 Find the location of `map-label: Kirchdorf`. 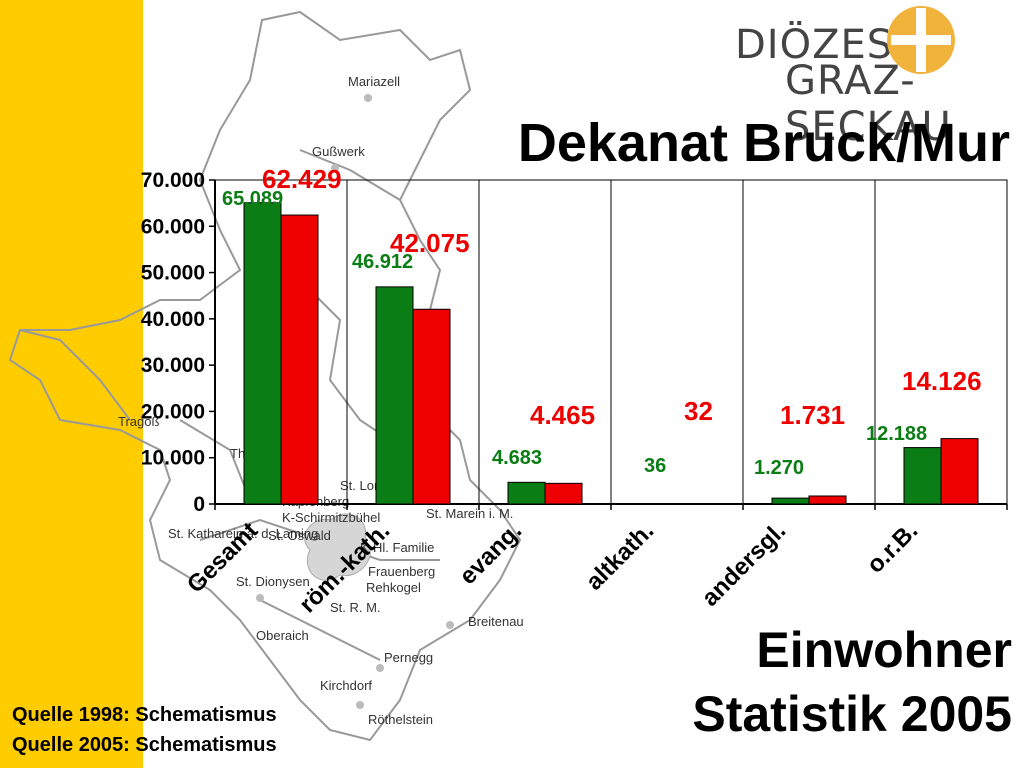

map-label: Kirchdorf is located at coordinates (346, 685).